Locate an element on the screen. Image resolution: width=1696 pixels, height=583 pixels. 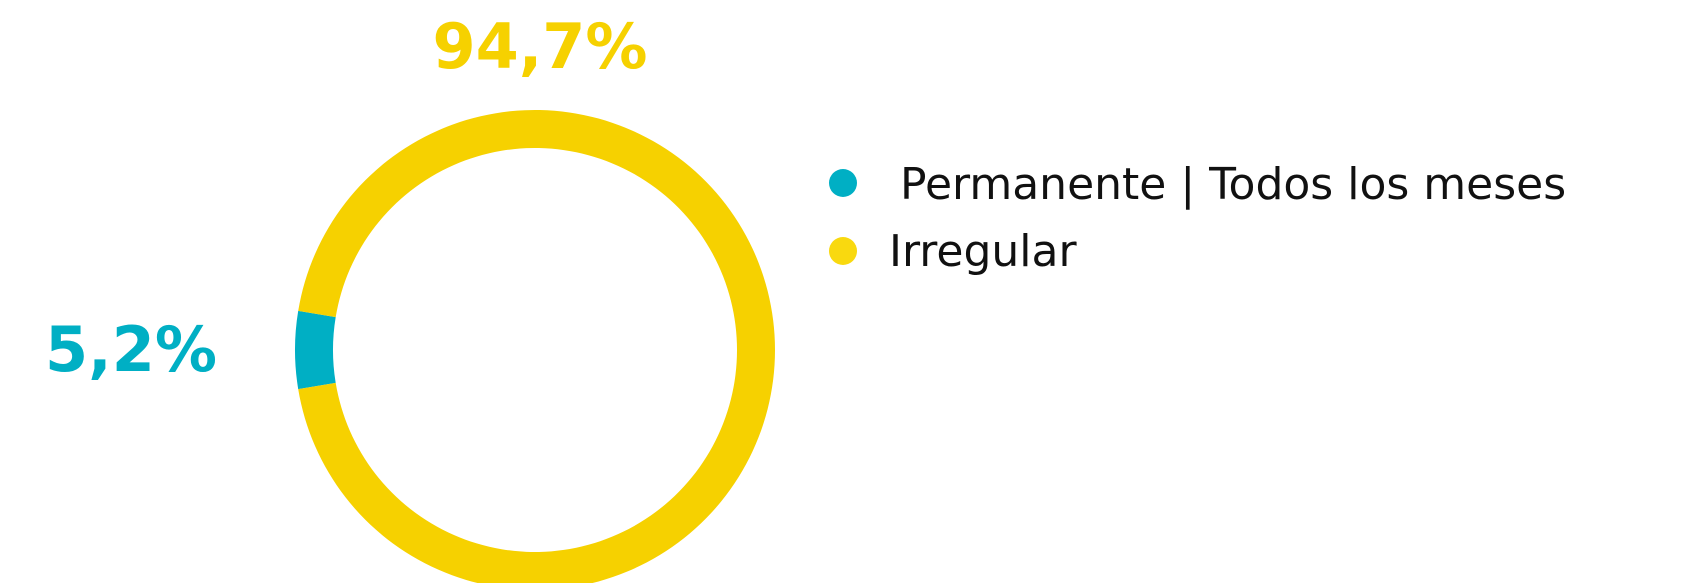
legend: Permanente | Todos los meses Irregular is located at coordinates (1197, 218).